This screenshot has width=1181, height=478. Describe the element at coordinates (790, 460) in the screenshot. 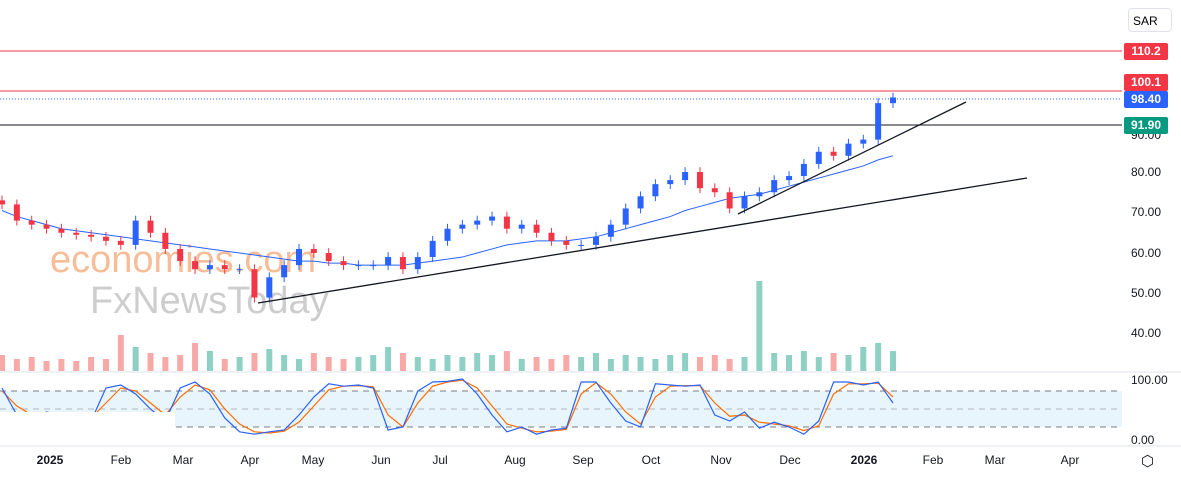

I see `x-tick: Dec` at that location.